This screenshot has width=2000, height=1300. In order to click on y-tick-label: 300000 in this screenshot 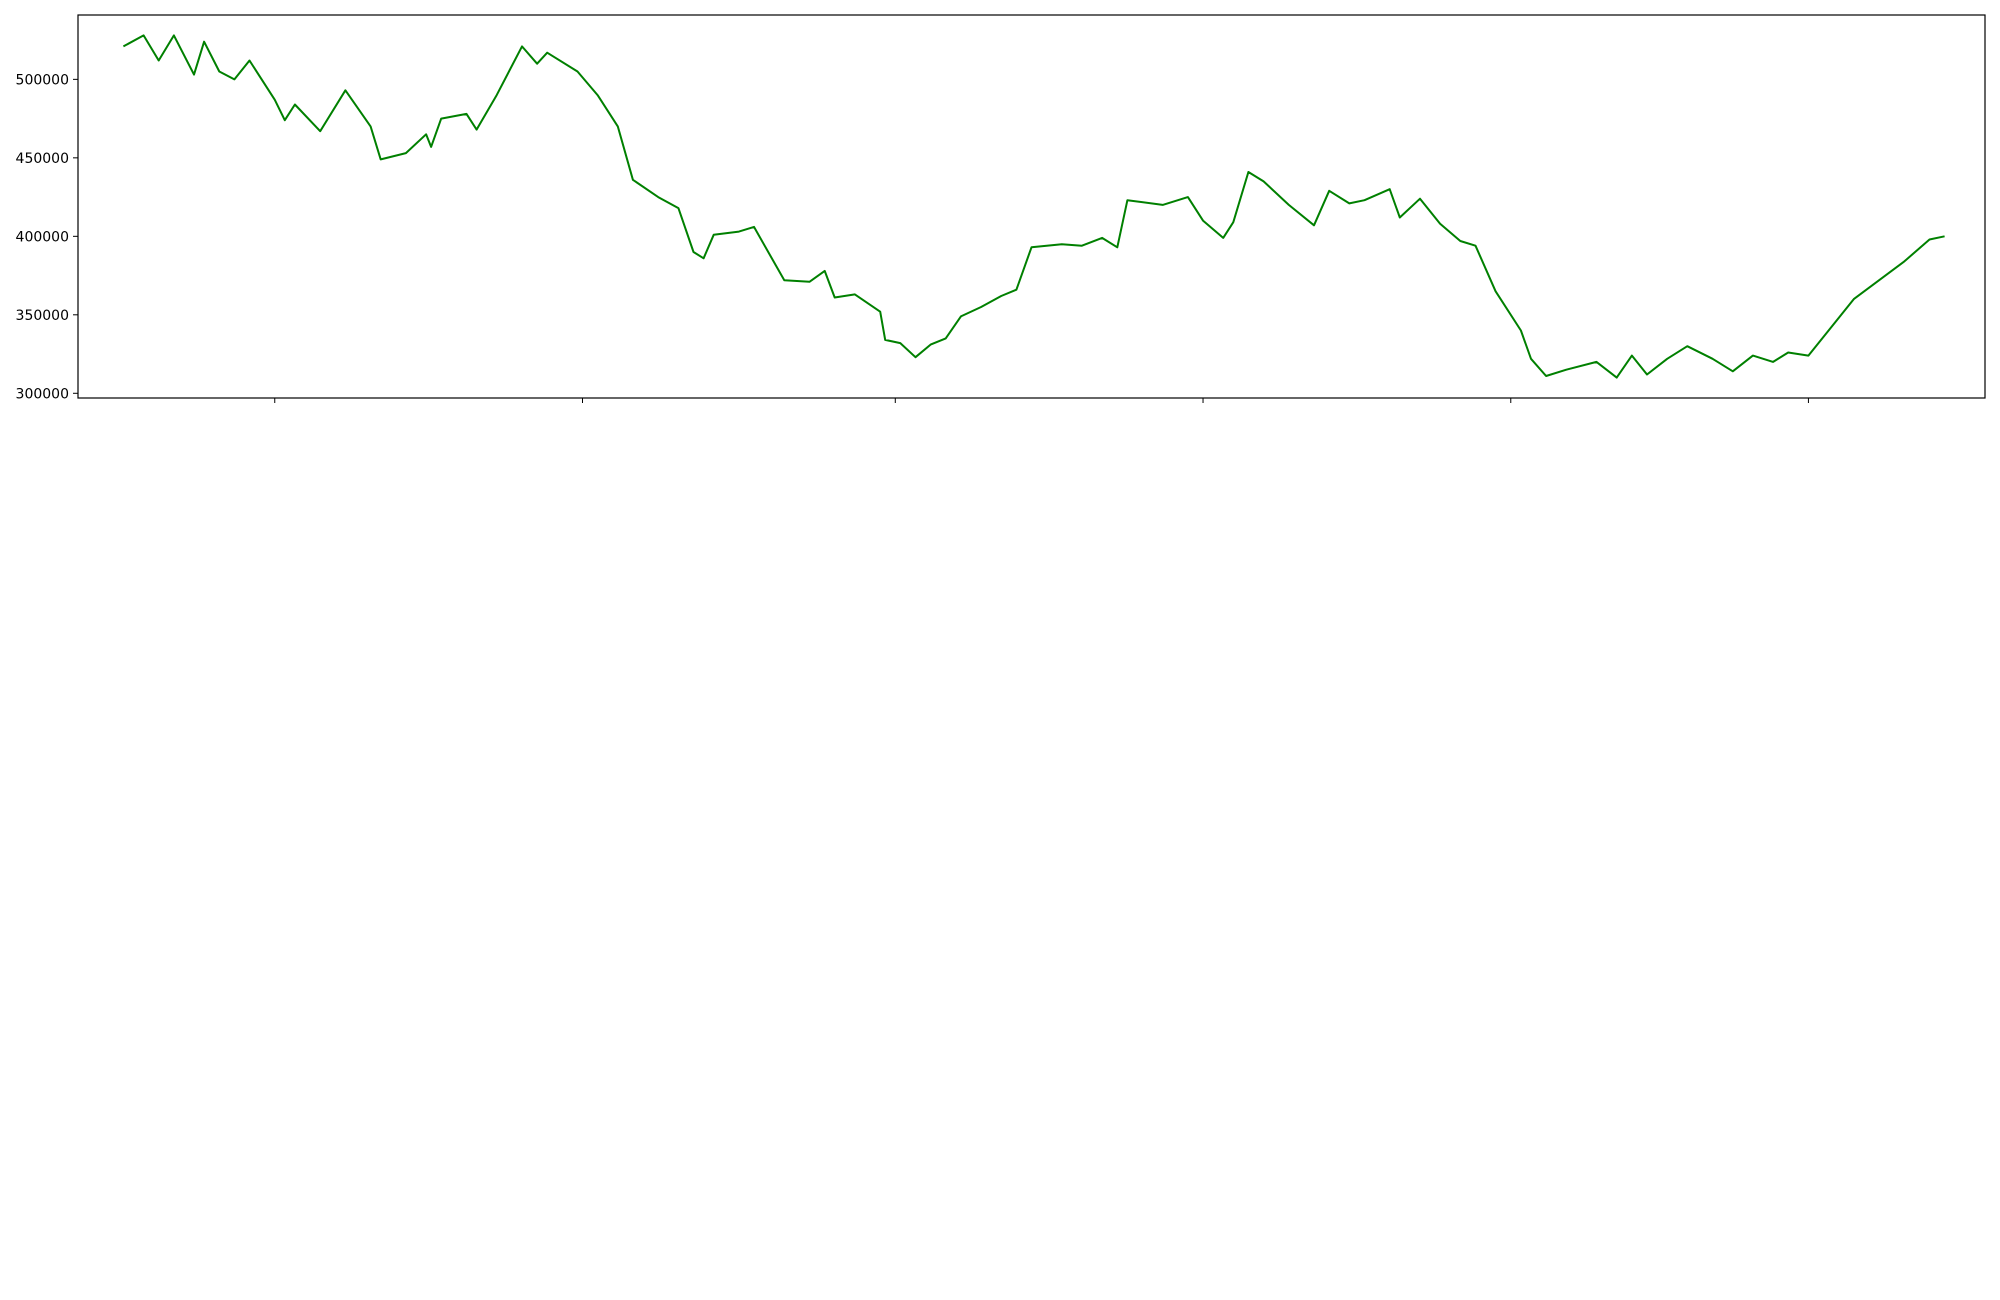, I will do `click(42, 394)`.